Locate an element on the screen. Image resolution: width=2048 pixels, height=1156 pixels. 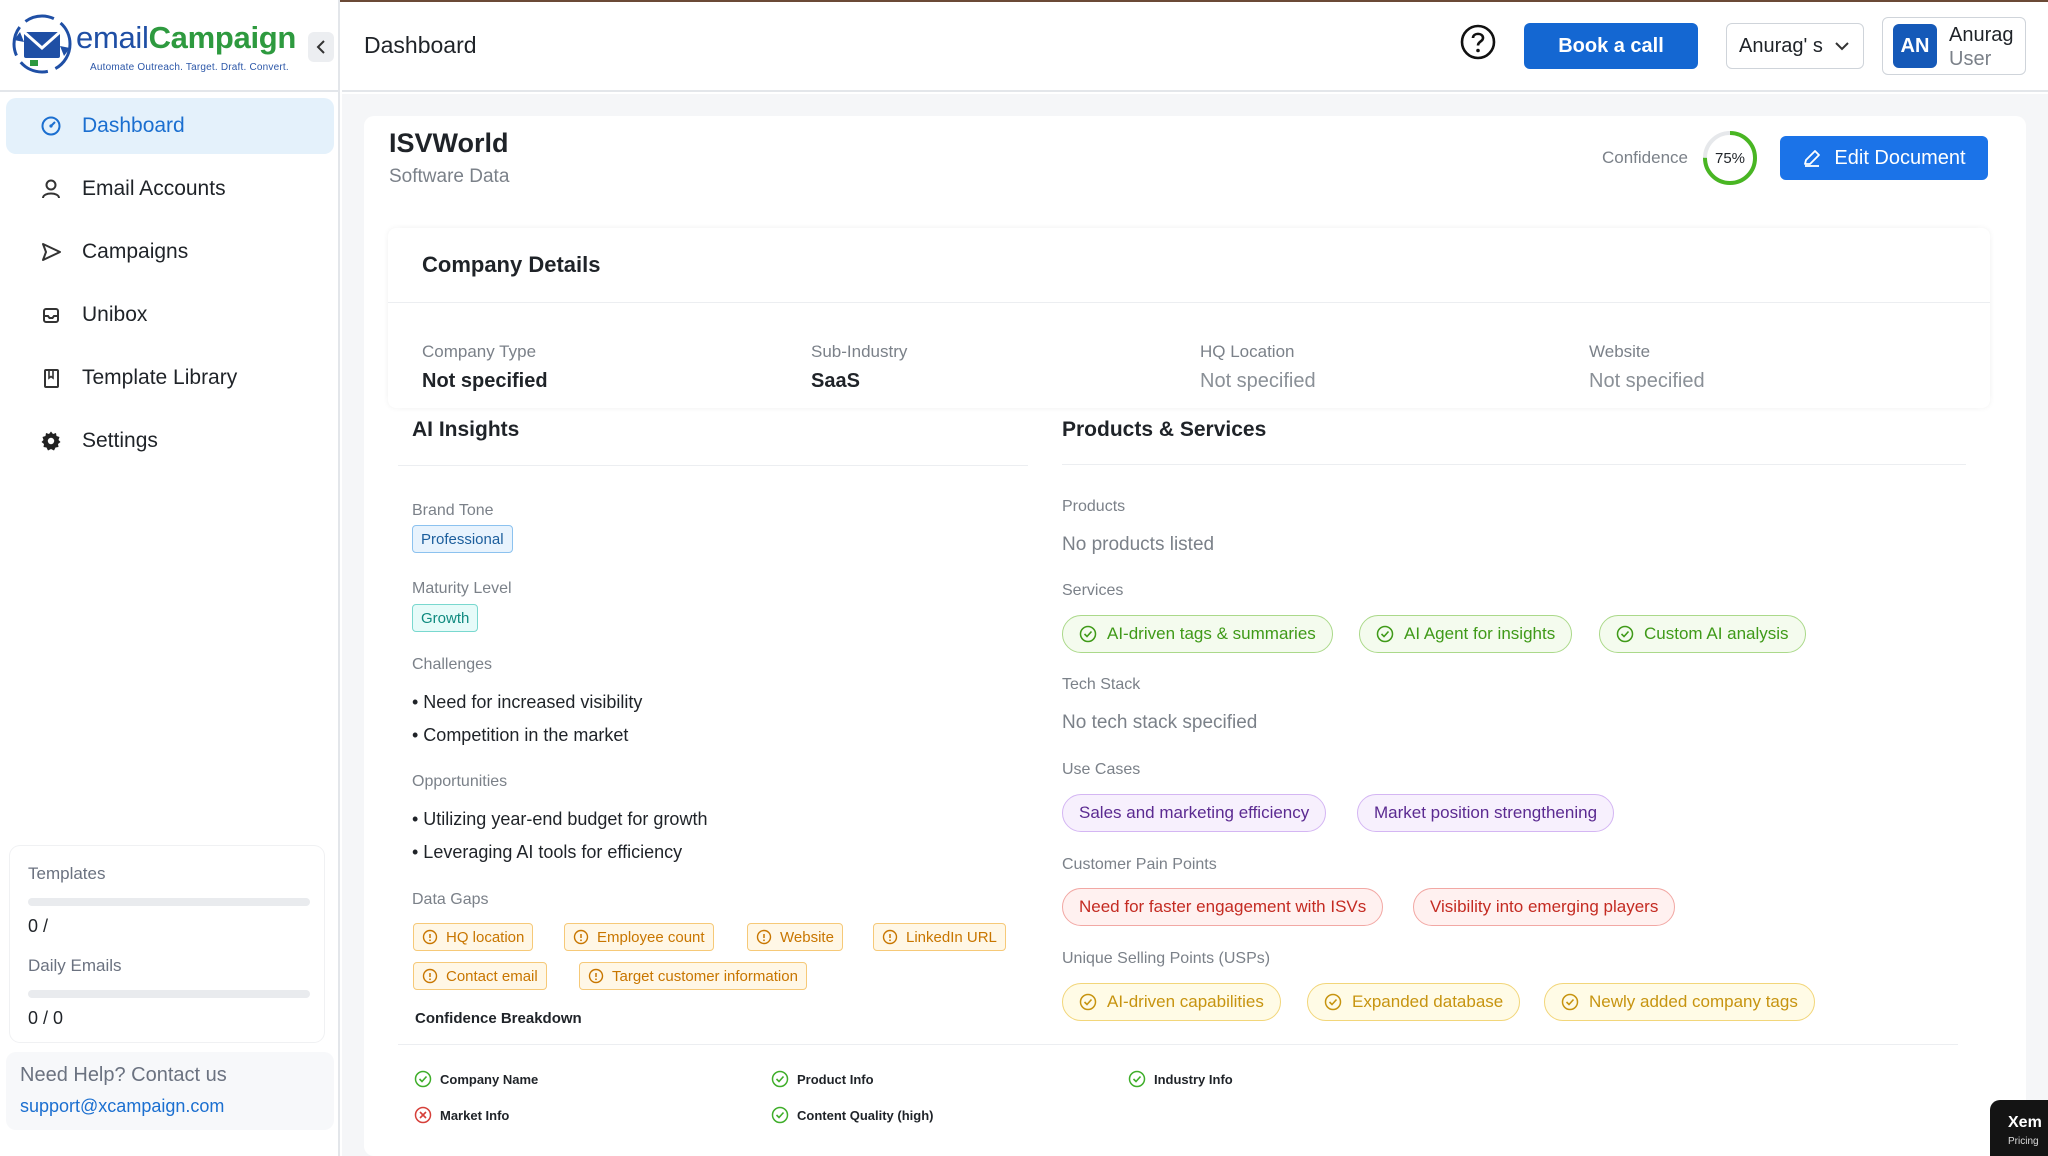
confidence-item: Company Name is located at coordinates (476, 1079).